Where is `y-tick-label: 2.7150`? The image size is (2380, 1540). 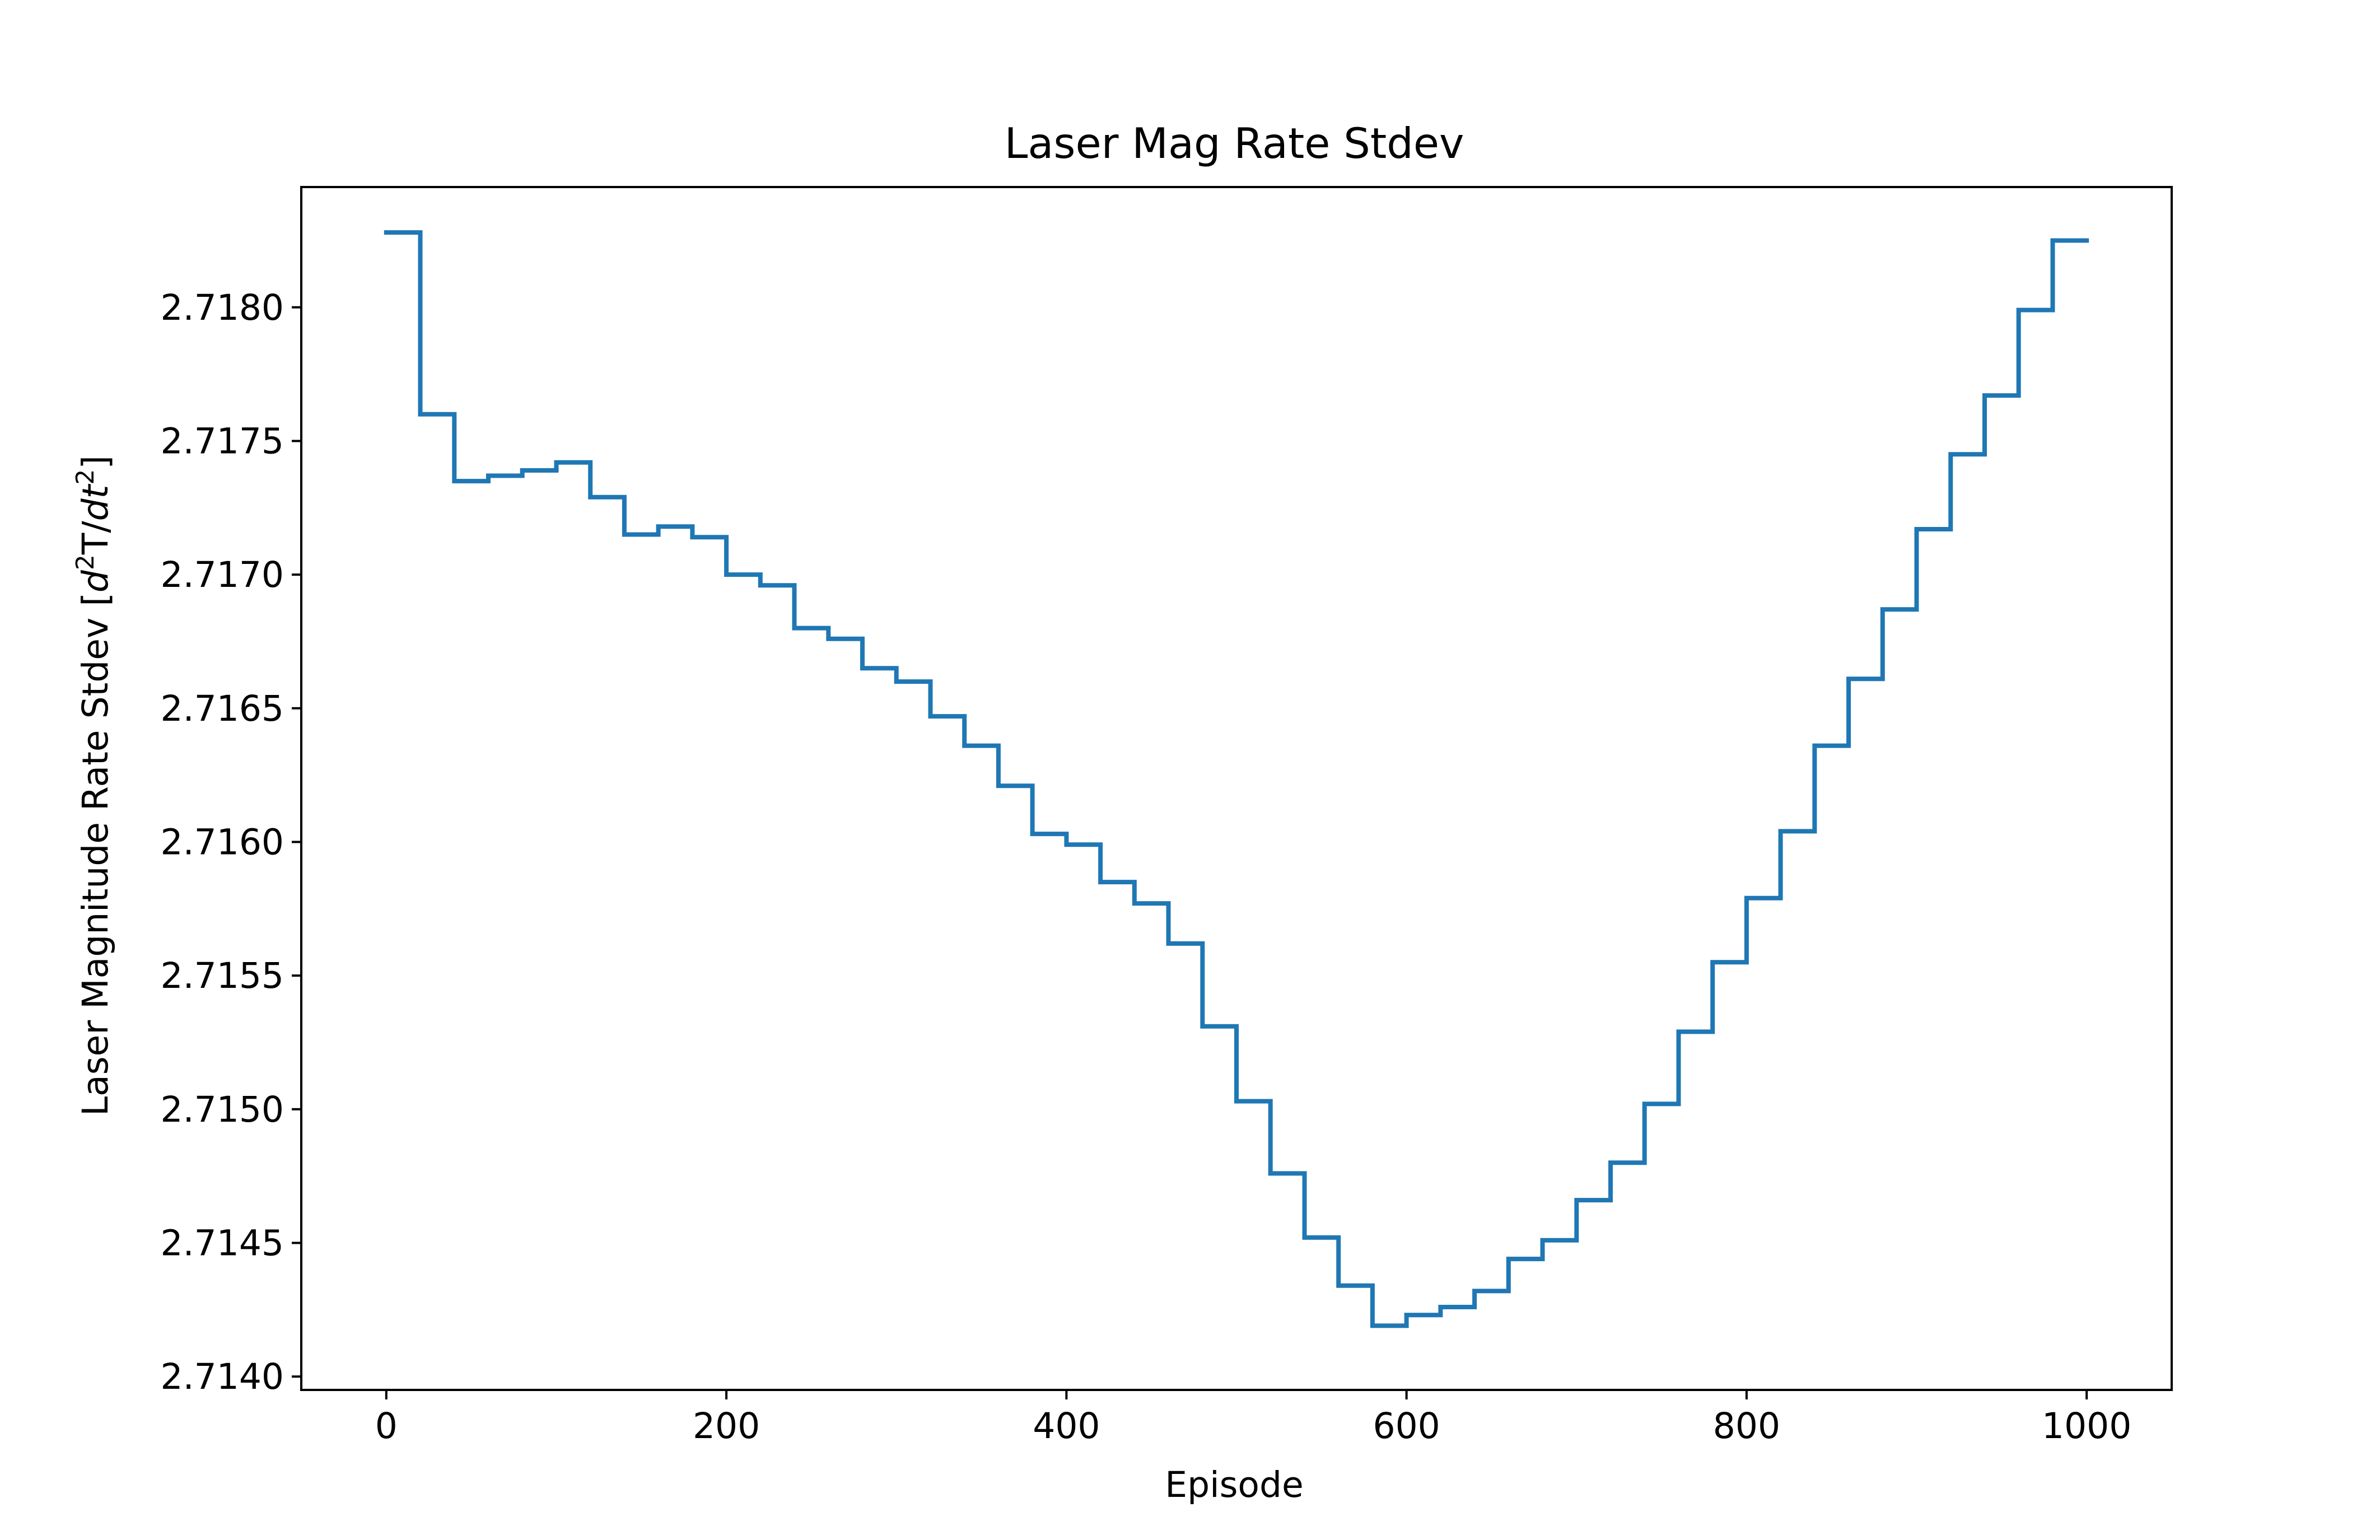 y-tick-label: 2.7150 is located at coordinates (223, 1109).